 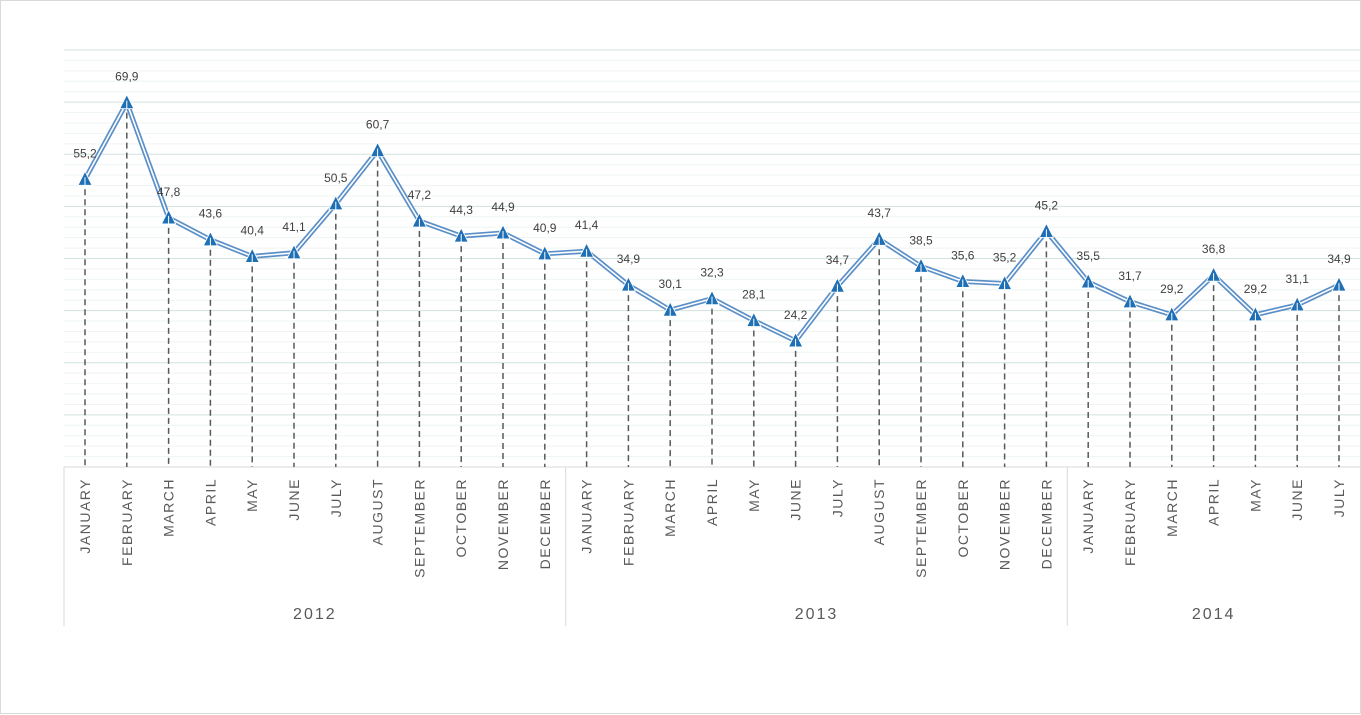 I want to click on data-label: 31,1, so click(x=1298, y=279).